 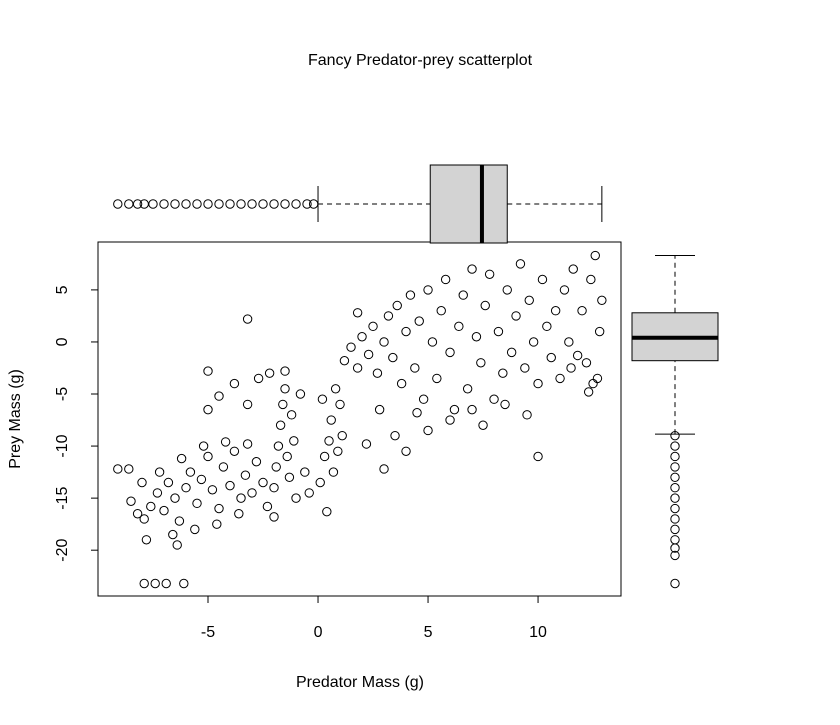 I want to click on box, so click(x=468, y=204).